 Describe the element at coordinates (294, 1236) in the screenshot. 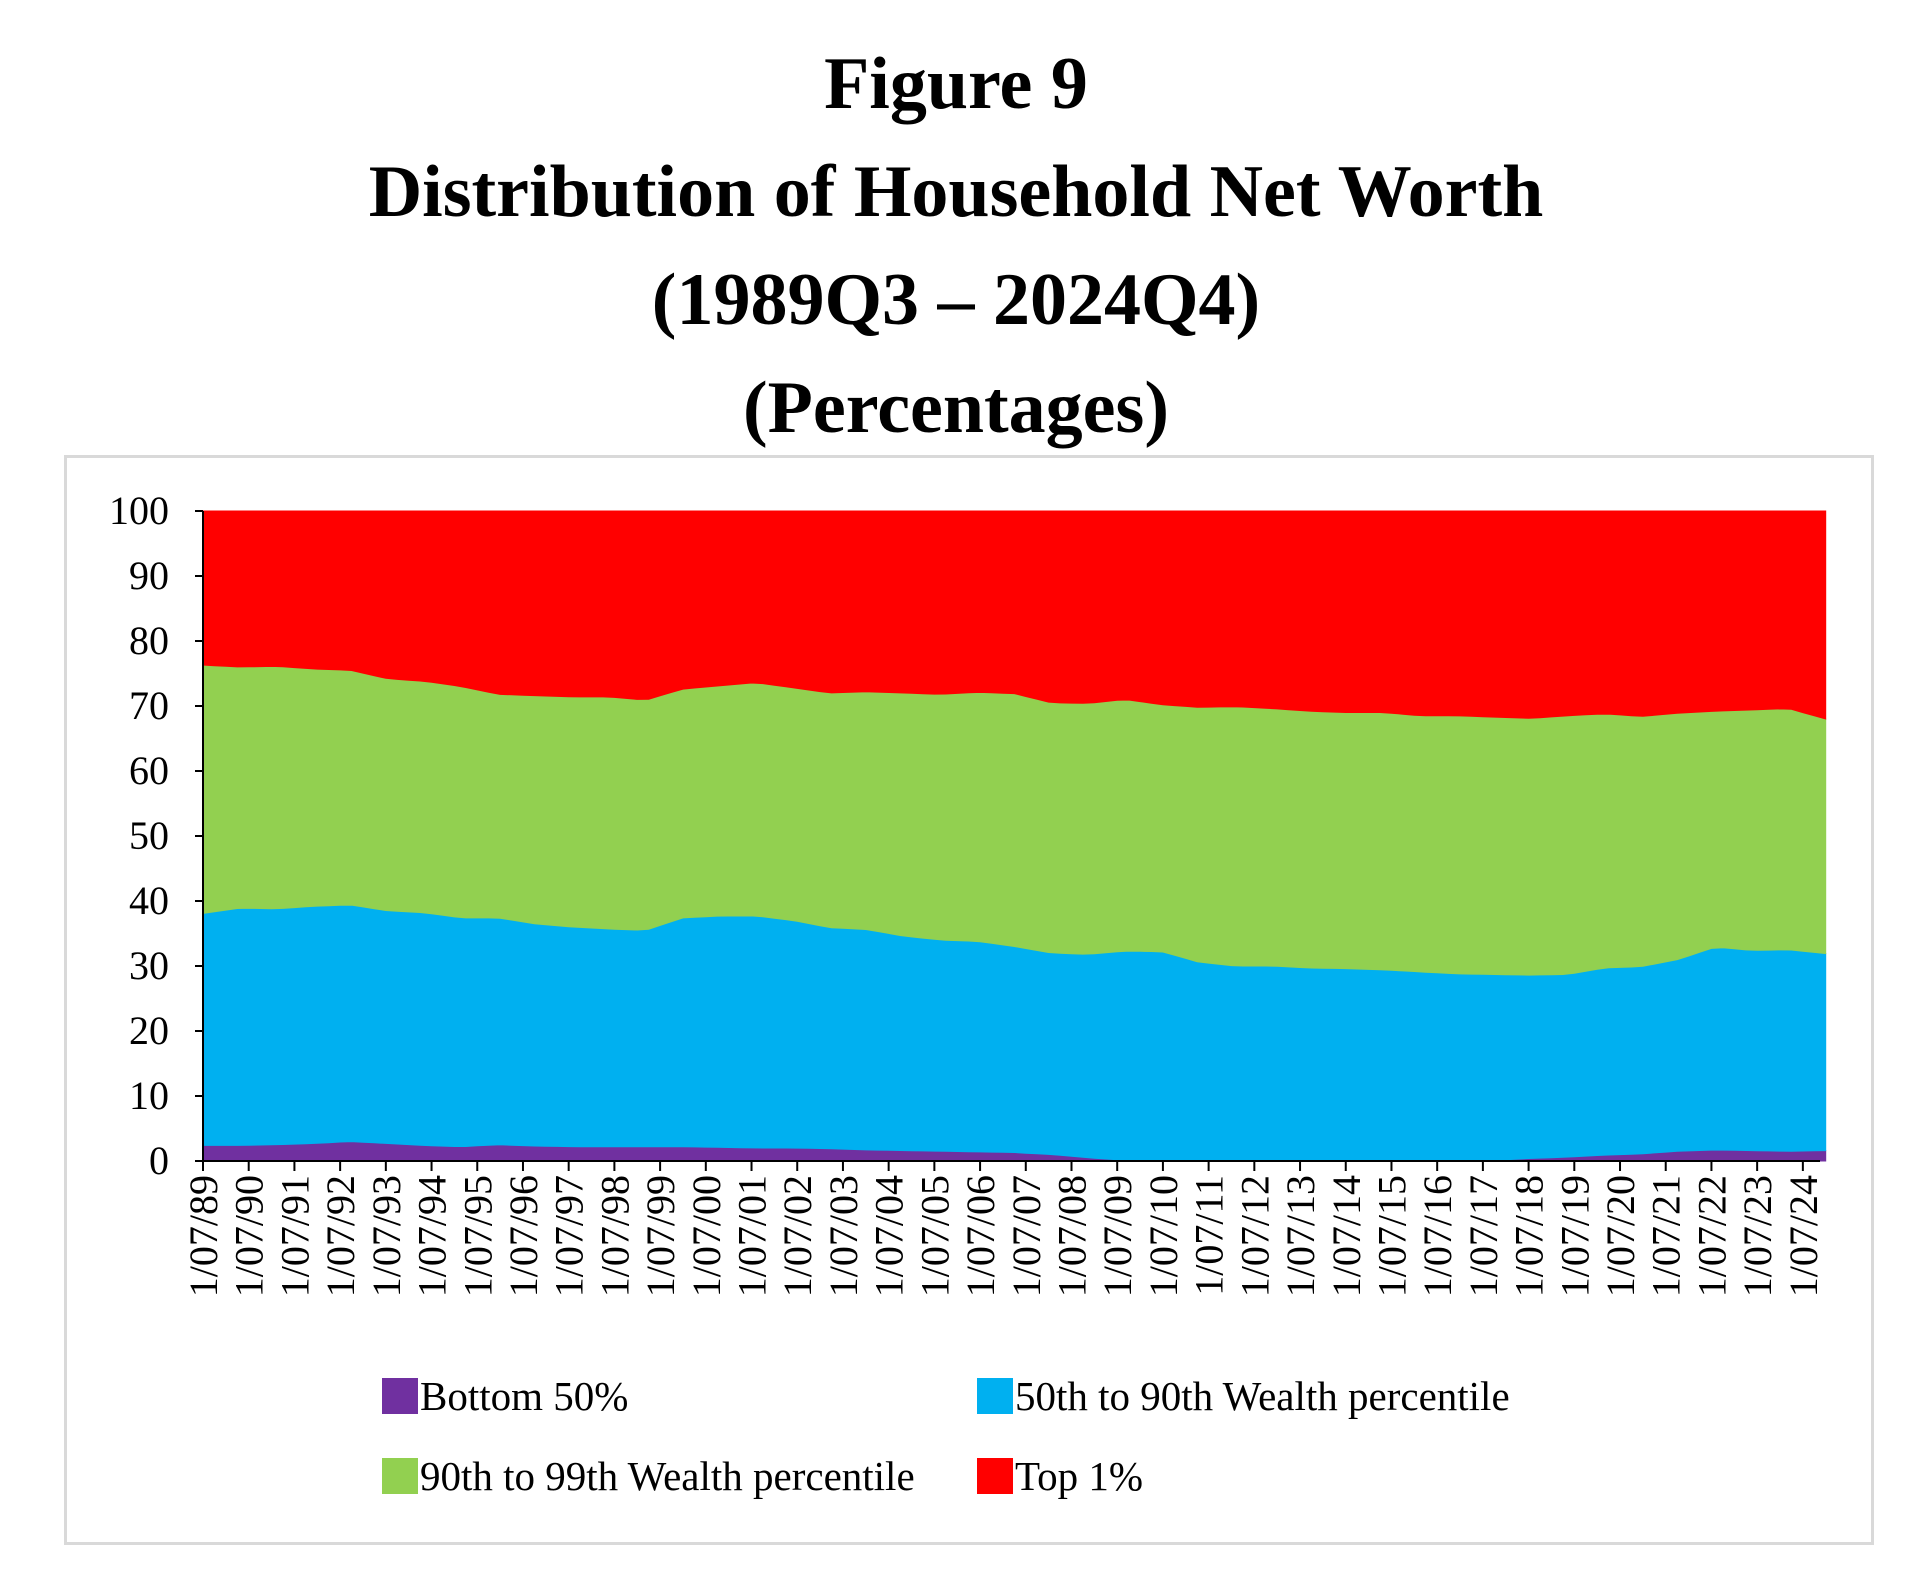

I see `x-tick-label: 1/07/91` at that location.